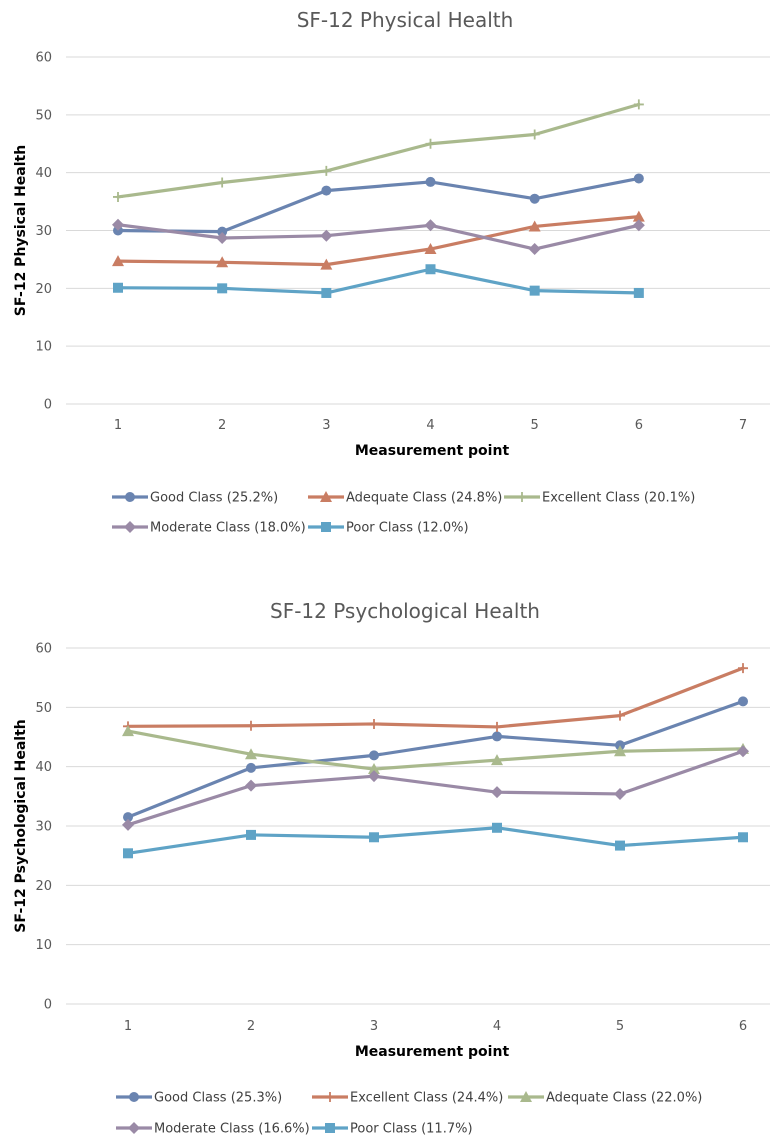 The height and width of the screenshot is (1138, 784). Describe the element at coordinates (426, 1098) in the screenshot. I see `legend-label: Excellent Class (24.4%)` at that location.